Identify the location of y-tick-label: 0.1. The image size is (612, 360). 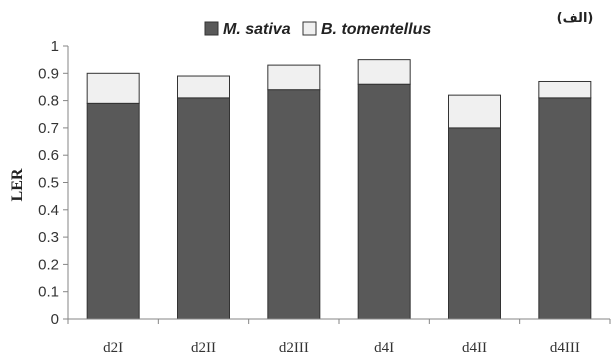
(48, 292).